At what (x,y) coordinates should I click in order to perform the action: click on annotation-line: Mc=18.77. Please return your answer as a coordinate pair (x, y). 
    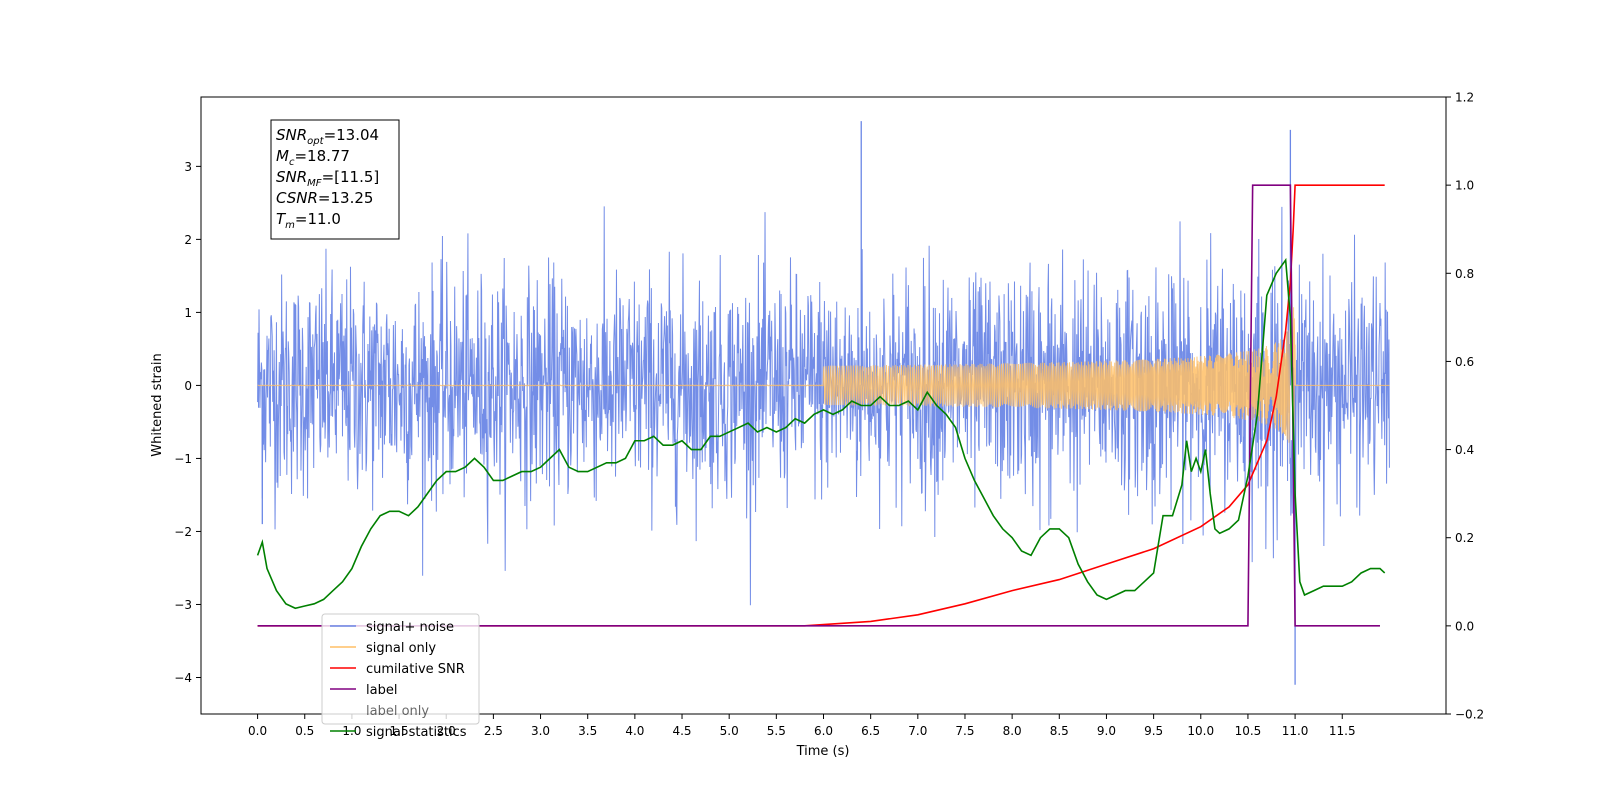
    Looking at the image, I should click on (313, 157).